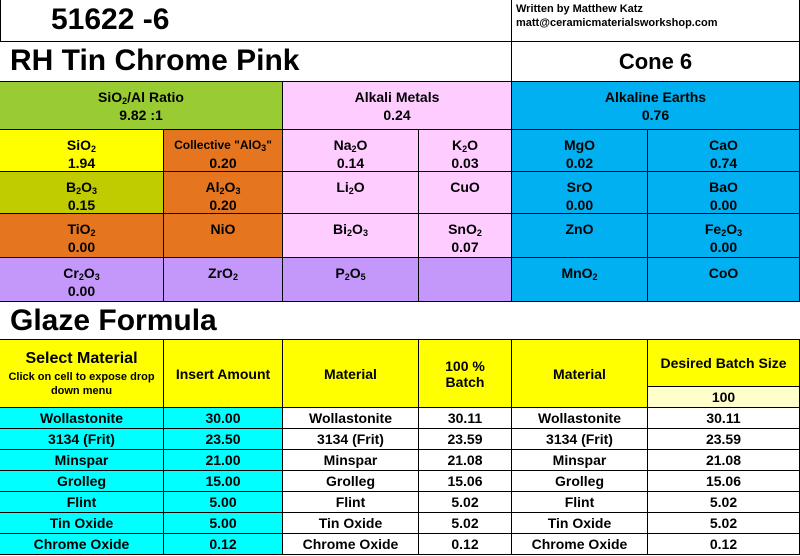  Describe the element at coordinates (397, 115) in the screenshot. I see `alkali-value: 0.24` at that location.